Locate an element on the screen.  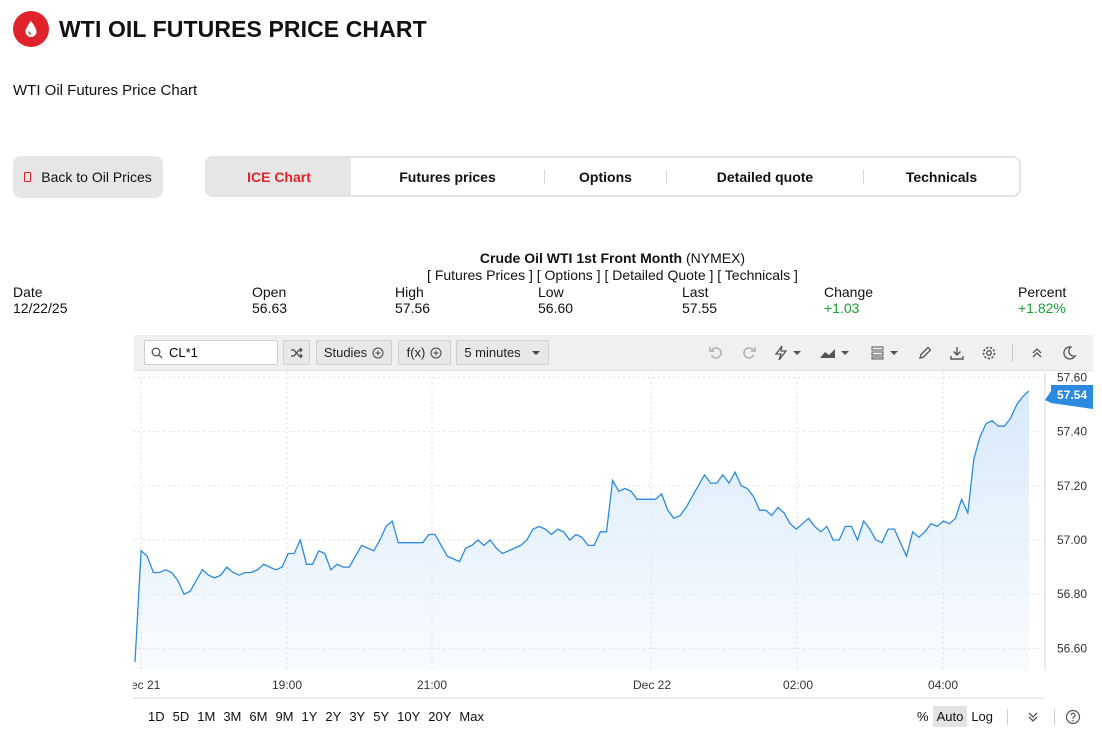
stat-percent: Percent +1.82% is located at coordinates (1042, 300).